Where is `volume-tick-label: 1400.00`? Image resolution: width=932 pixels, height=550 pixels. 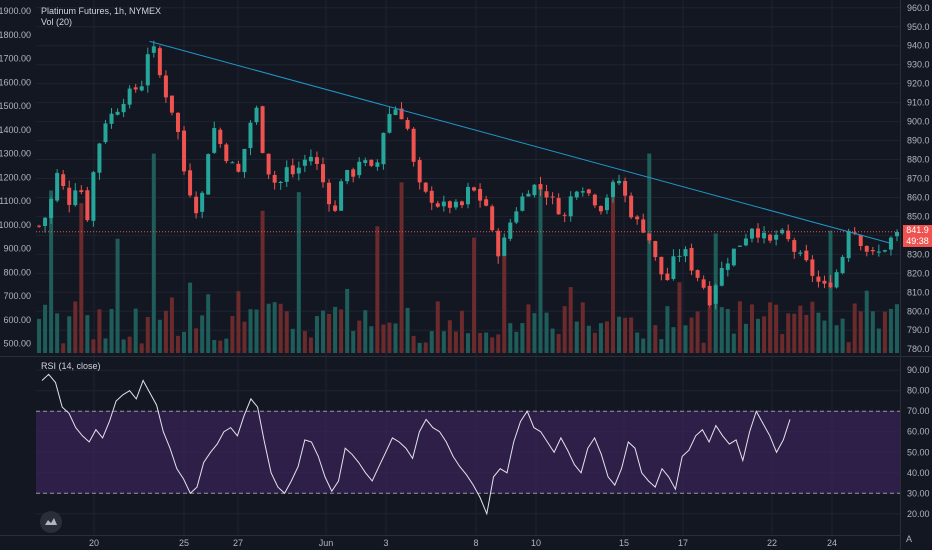
volume-tick-label: 1400.00 is located at coordinates (15, 130).